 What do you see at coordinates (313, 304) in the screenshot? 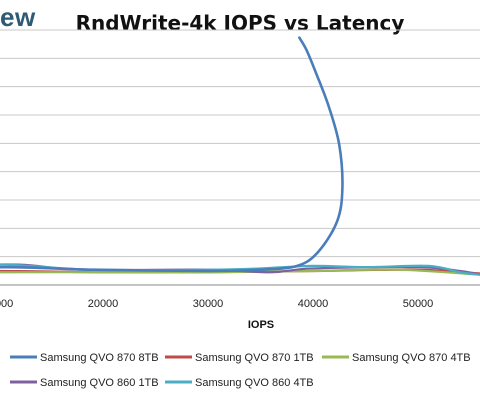
I see `x-tick-label: 40000` at bounding box center [313, 304].